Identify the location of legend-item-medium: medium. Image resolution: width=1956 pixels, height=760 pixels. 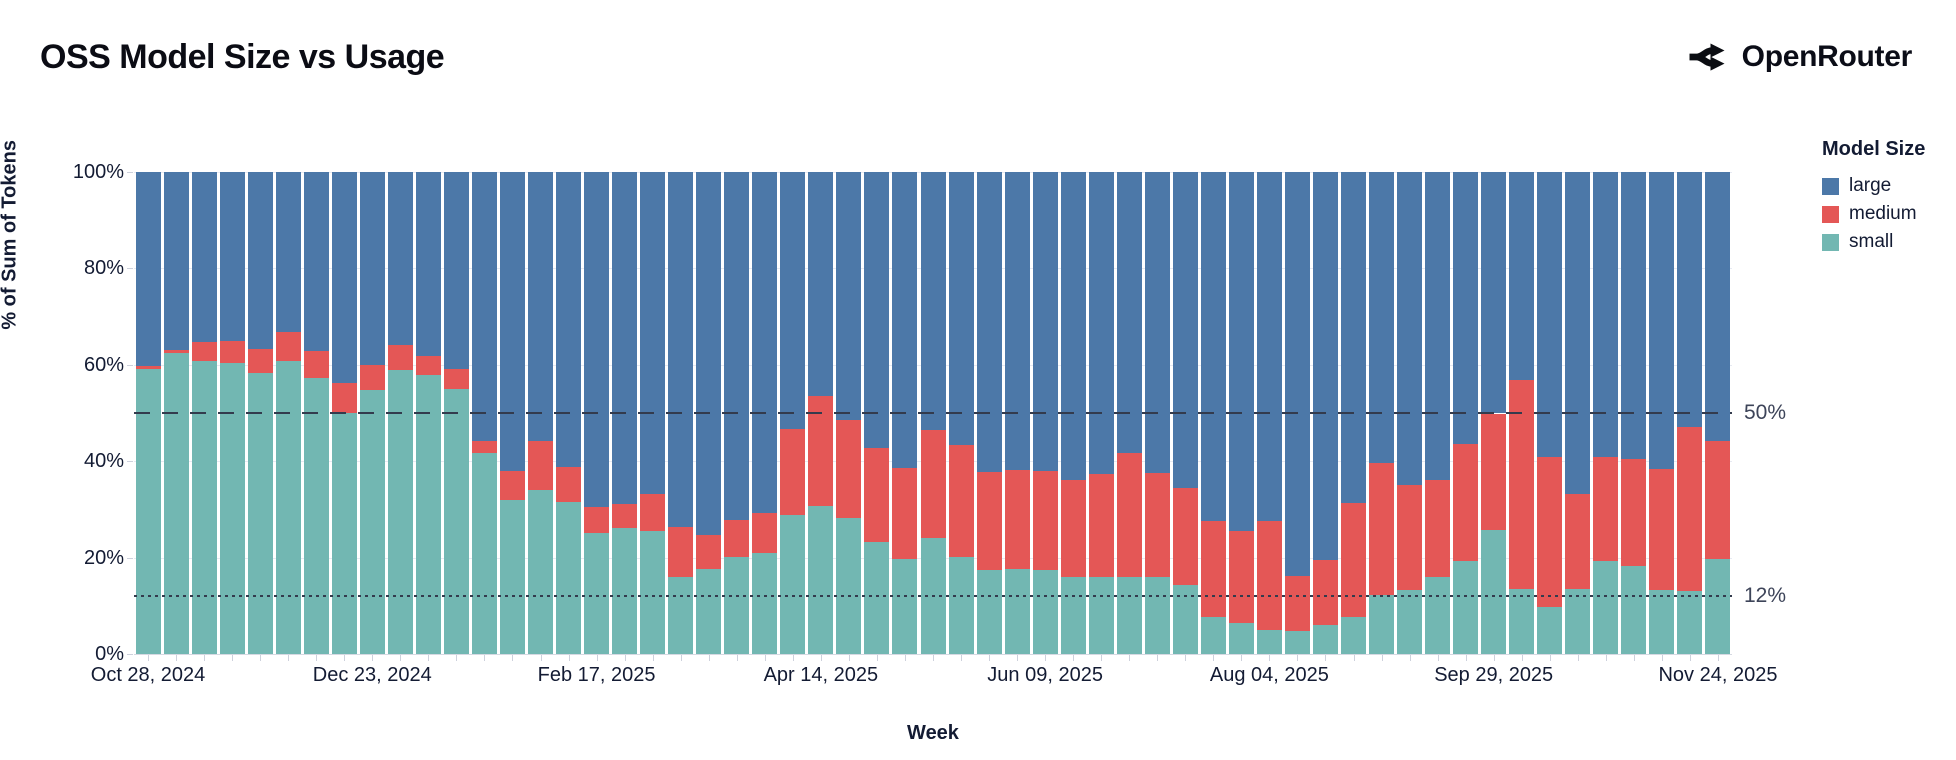
(1873, 214).